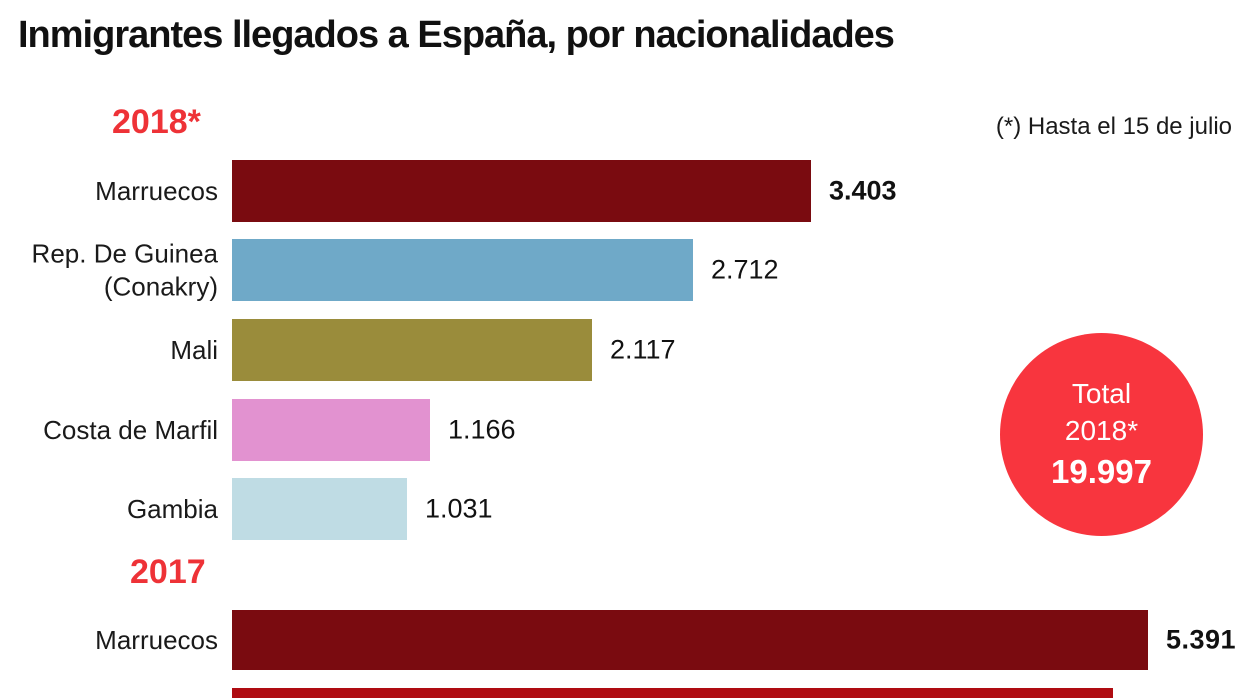  Describe the element at coordinates (643, 349) in the screenshot. I see `bar-value: 2.117` at that location.